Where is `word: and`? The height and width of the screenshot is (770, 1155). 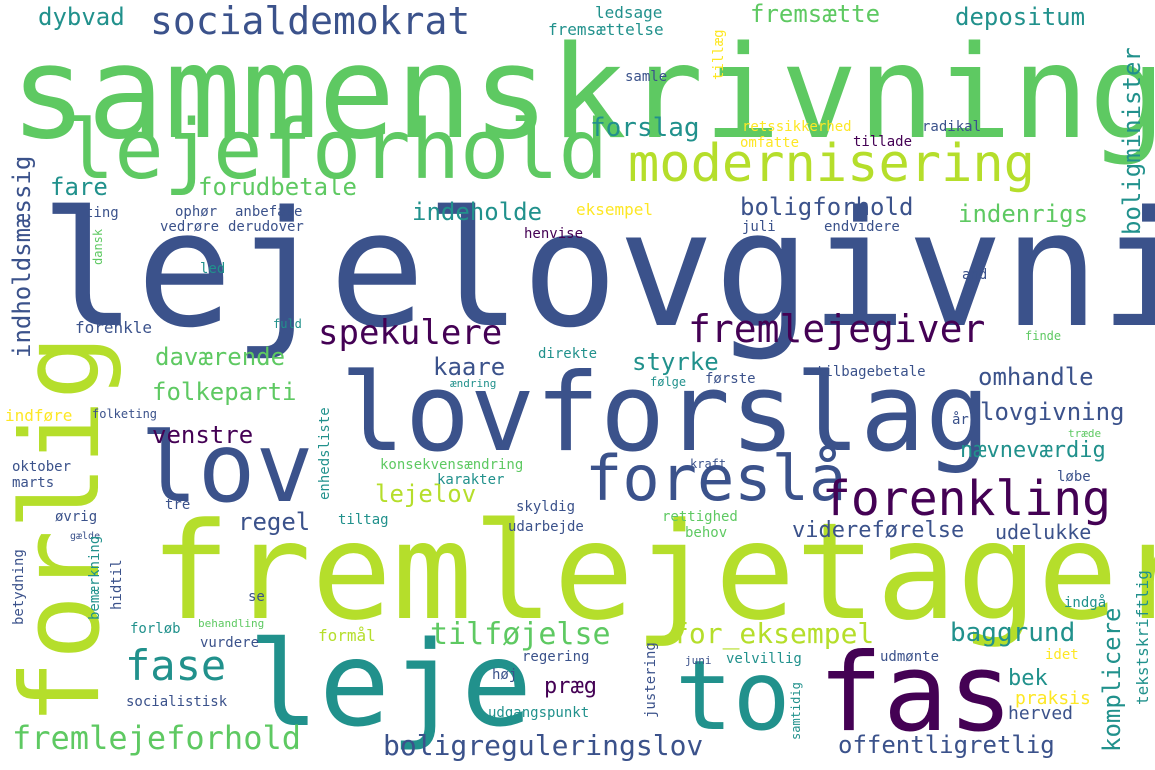 word: and is located at coordinates (975, 275).